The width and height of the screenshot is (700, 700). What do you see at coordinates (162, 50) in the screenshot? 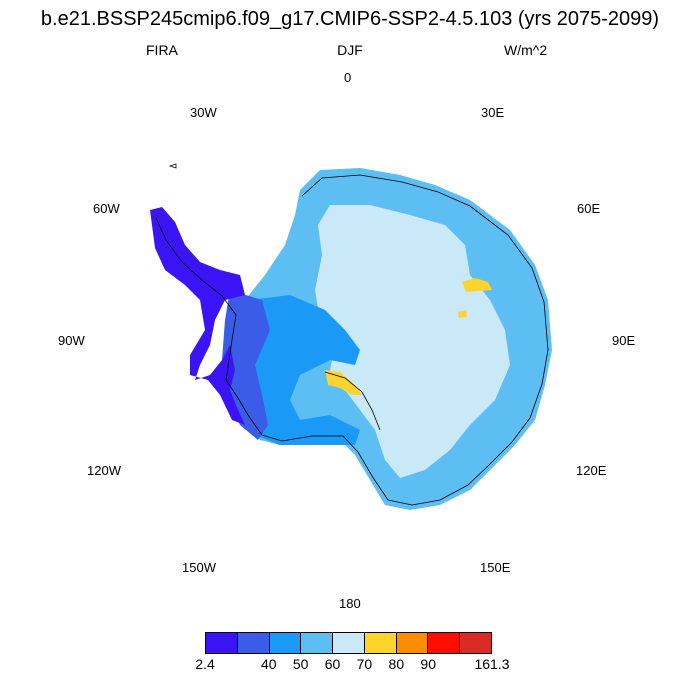
I see `variable-label: FIRA` at bounding box center [162, 50].